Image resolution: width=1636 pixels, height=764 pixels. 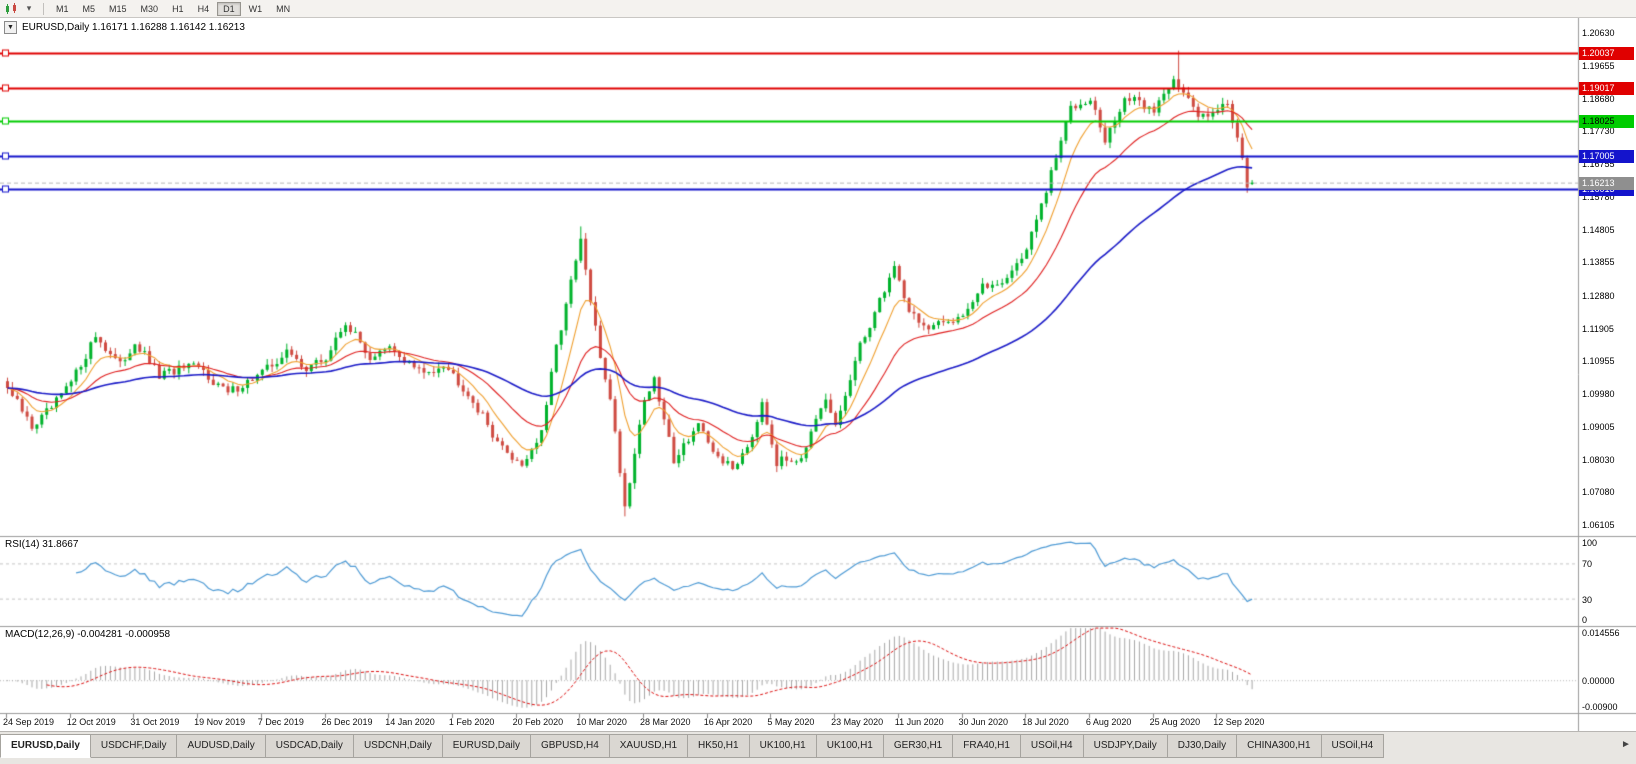 What do you see at coordinates (91, 722) in the screenshot?
I see `date-axis-label: 12 Oct 2019` at bounding box center [91, 722].